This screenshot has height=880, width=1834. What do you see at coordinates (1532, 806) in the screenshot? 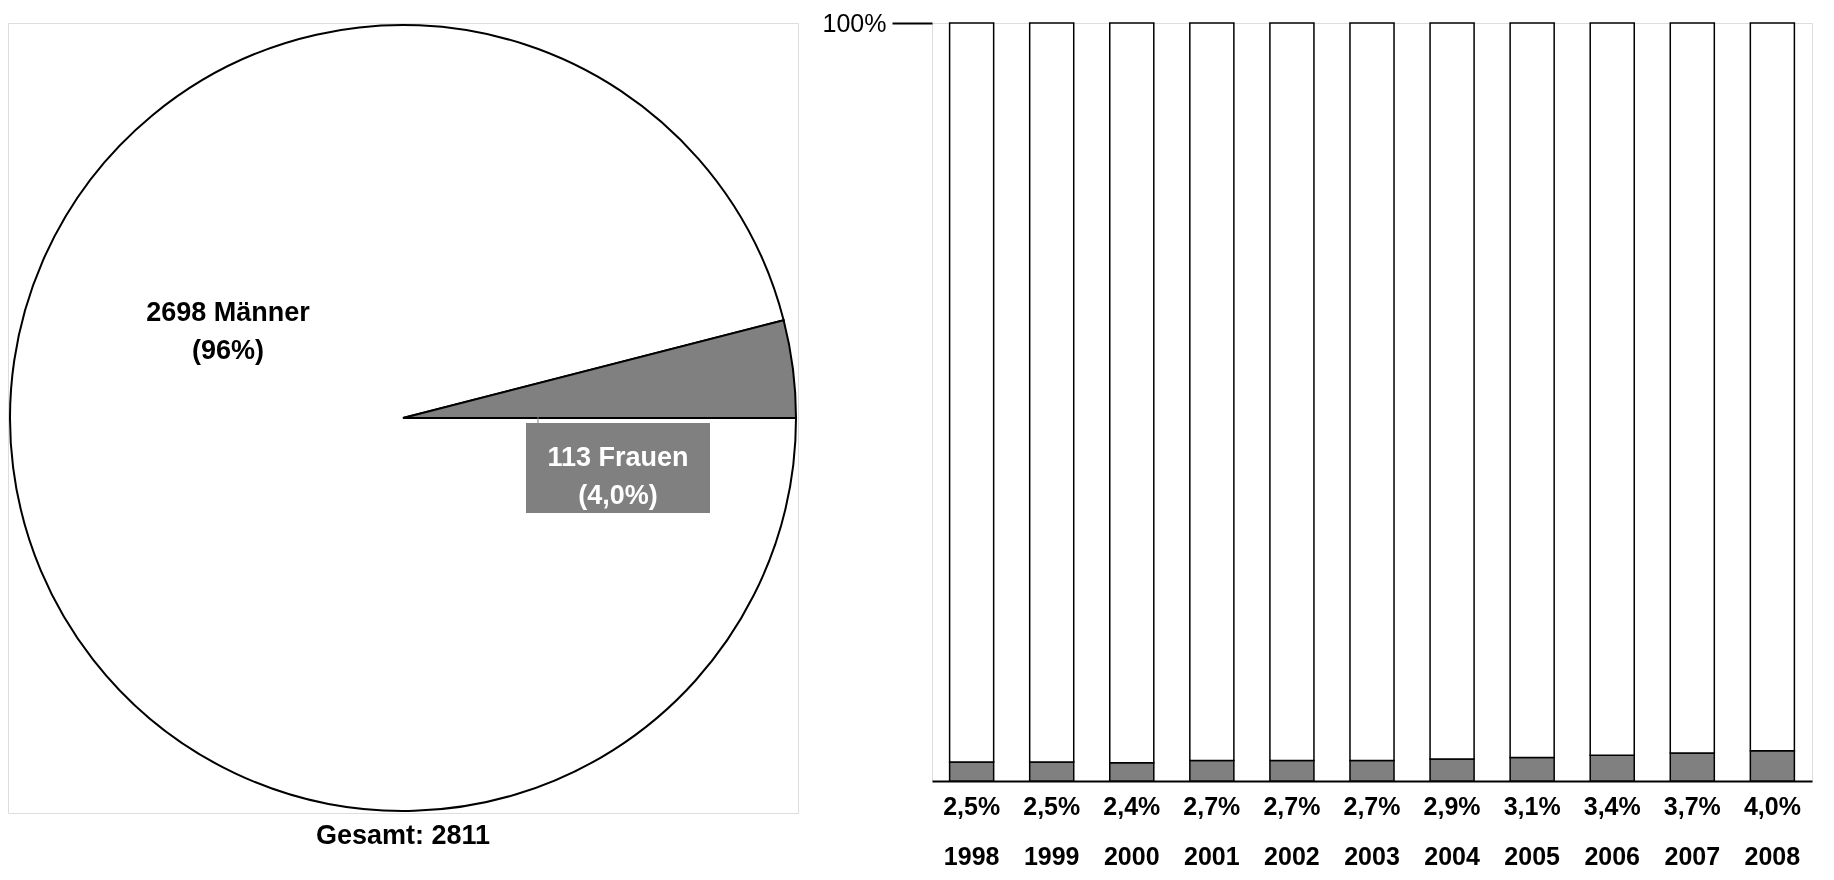
I see `data-label: 3,1%` at bounding box center [1532, 806].